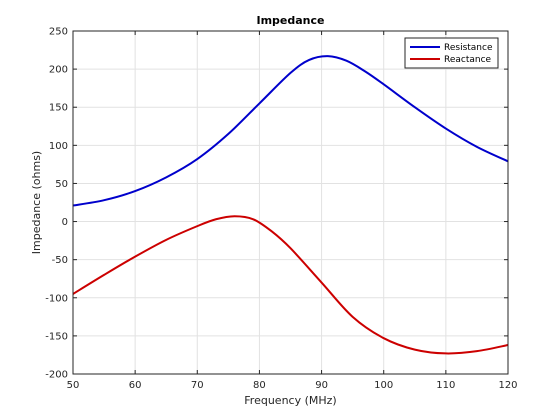 Image resolution: width=560 pixels, height=420 pixels. I want to click on y-tick-label: 0, so click(65, 222).